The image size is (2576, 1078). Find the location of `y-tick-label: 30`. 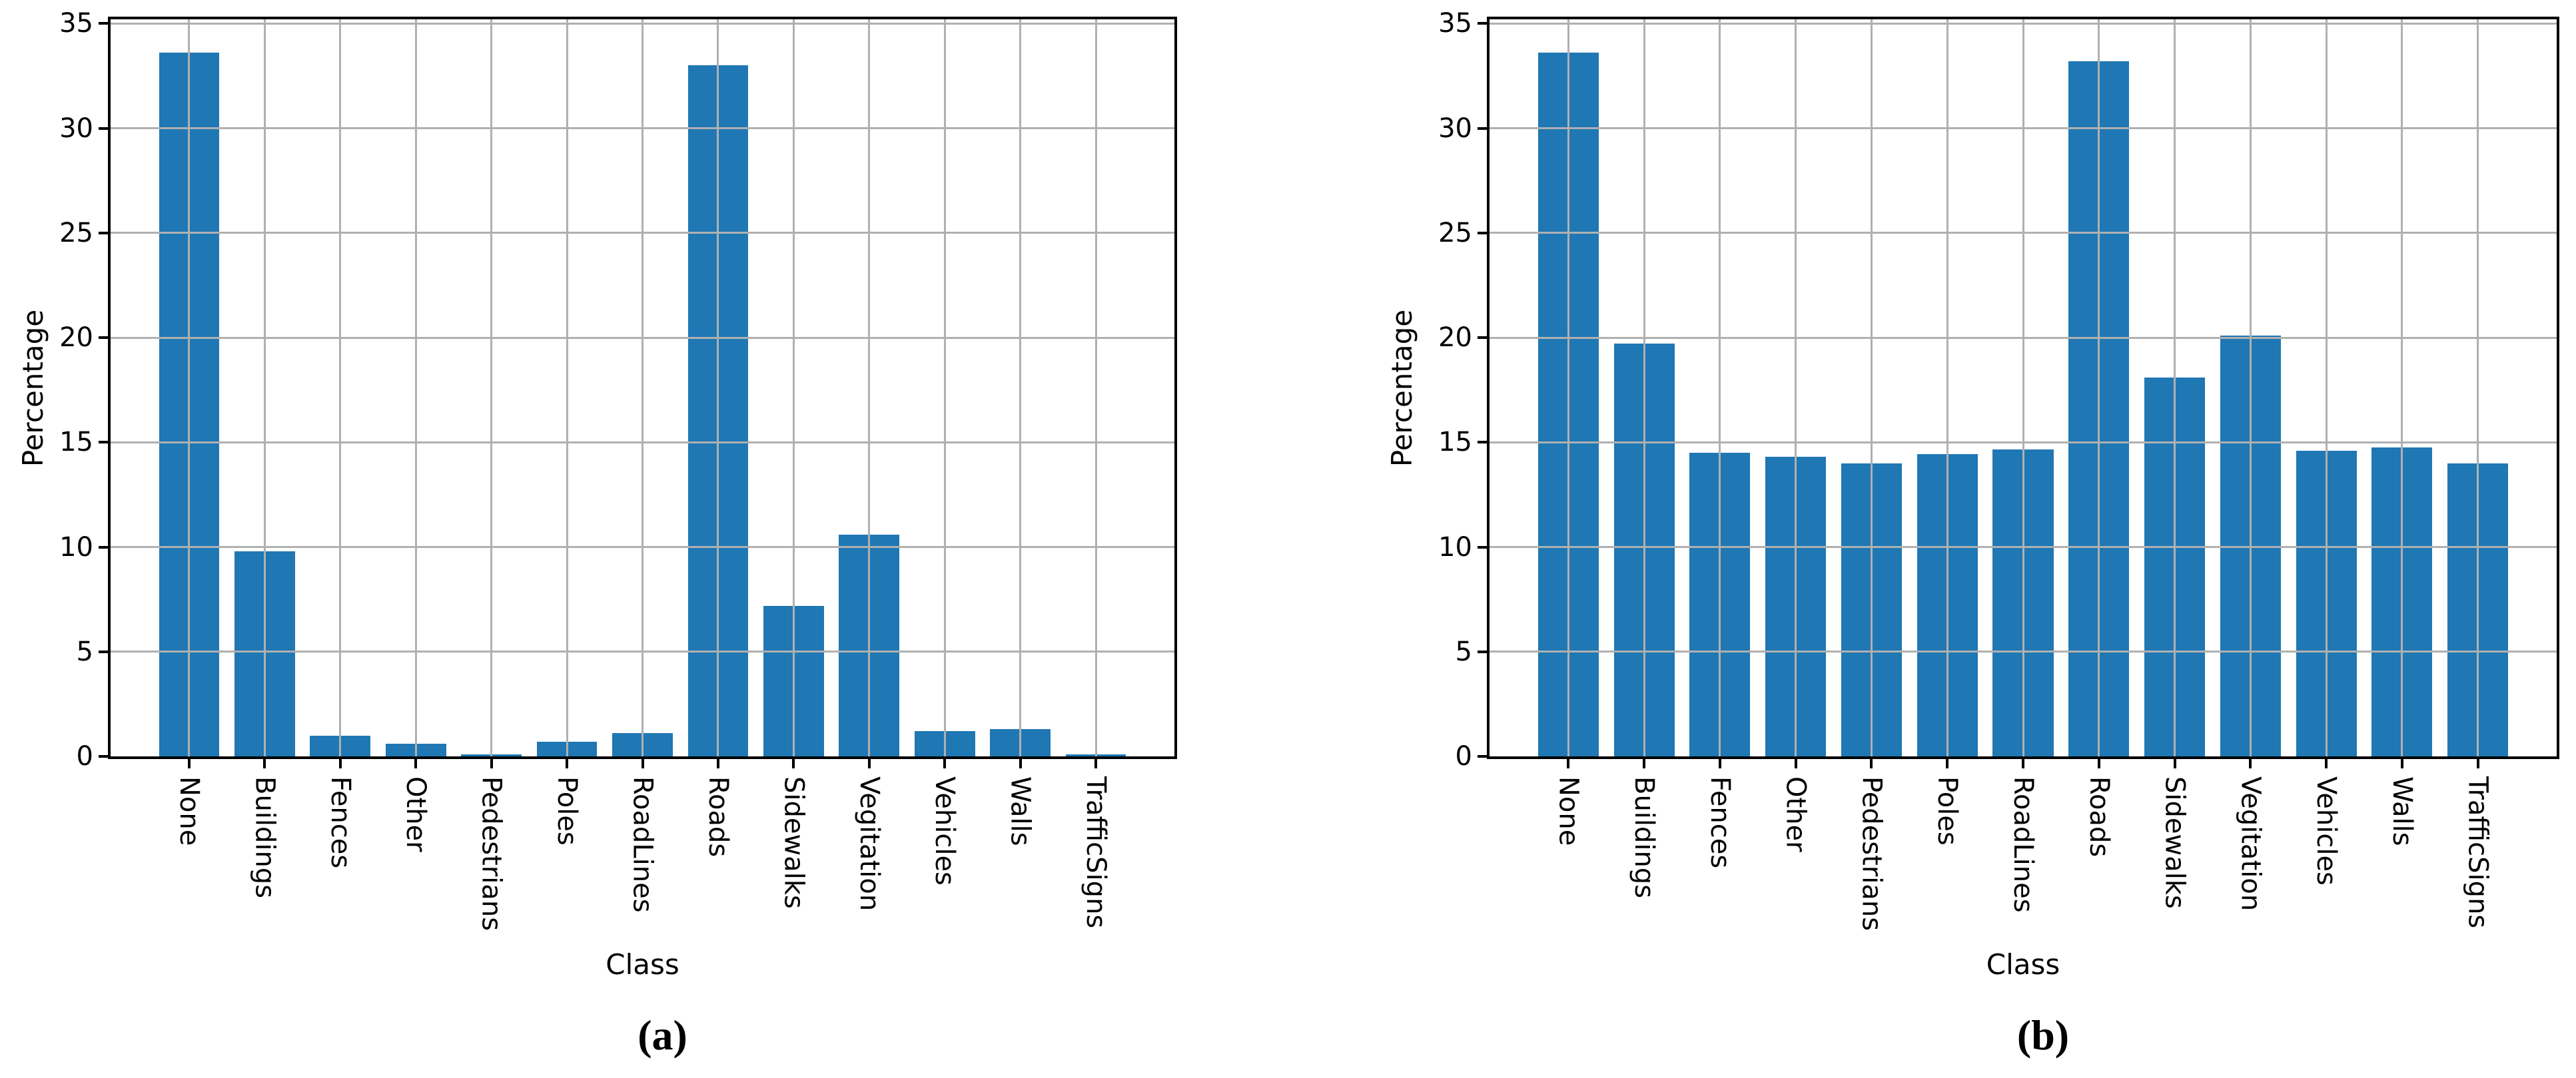

y-tick-label: 30 is located at coordinates (1455, 128).